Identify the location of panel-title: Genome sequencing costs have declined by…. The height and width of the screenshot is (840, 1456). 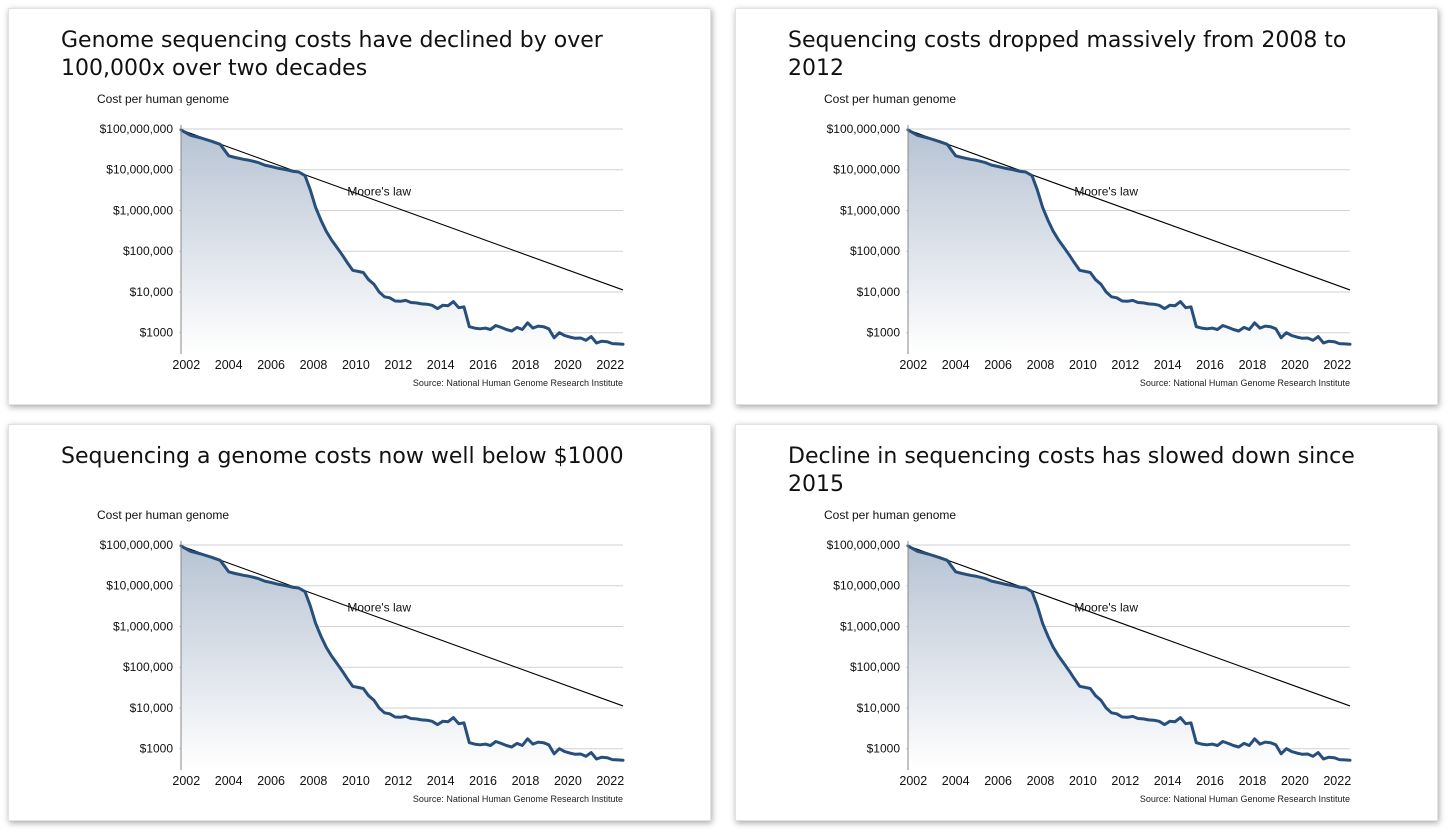
(332, 54).